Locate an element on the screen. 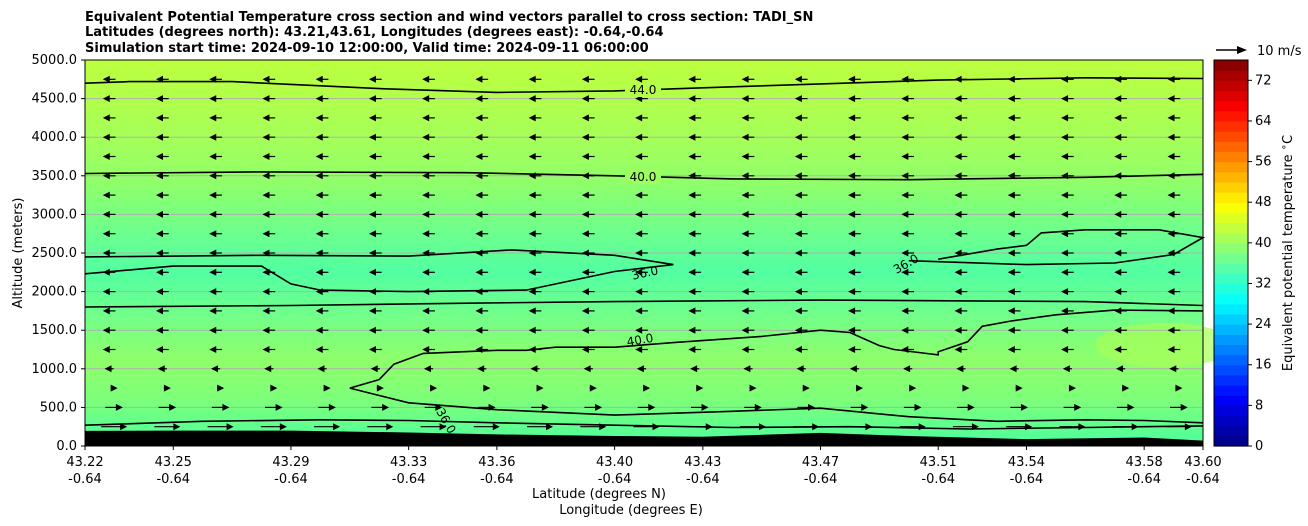 The height and width of the screenshot is (526, 1308). colorbar-tick-label: 64 is located at coordinates (1263, 121).